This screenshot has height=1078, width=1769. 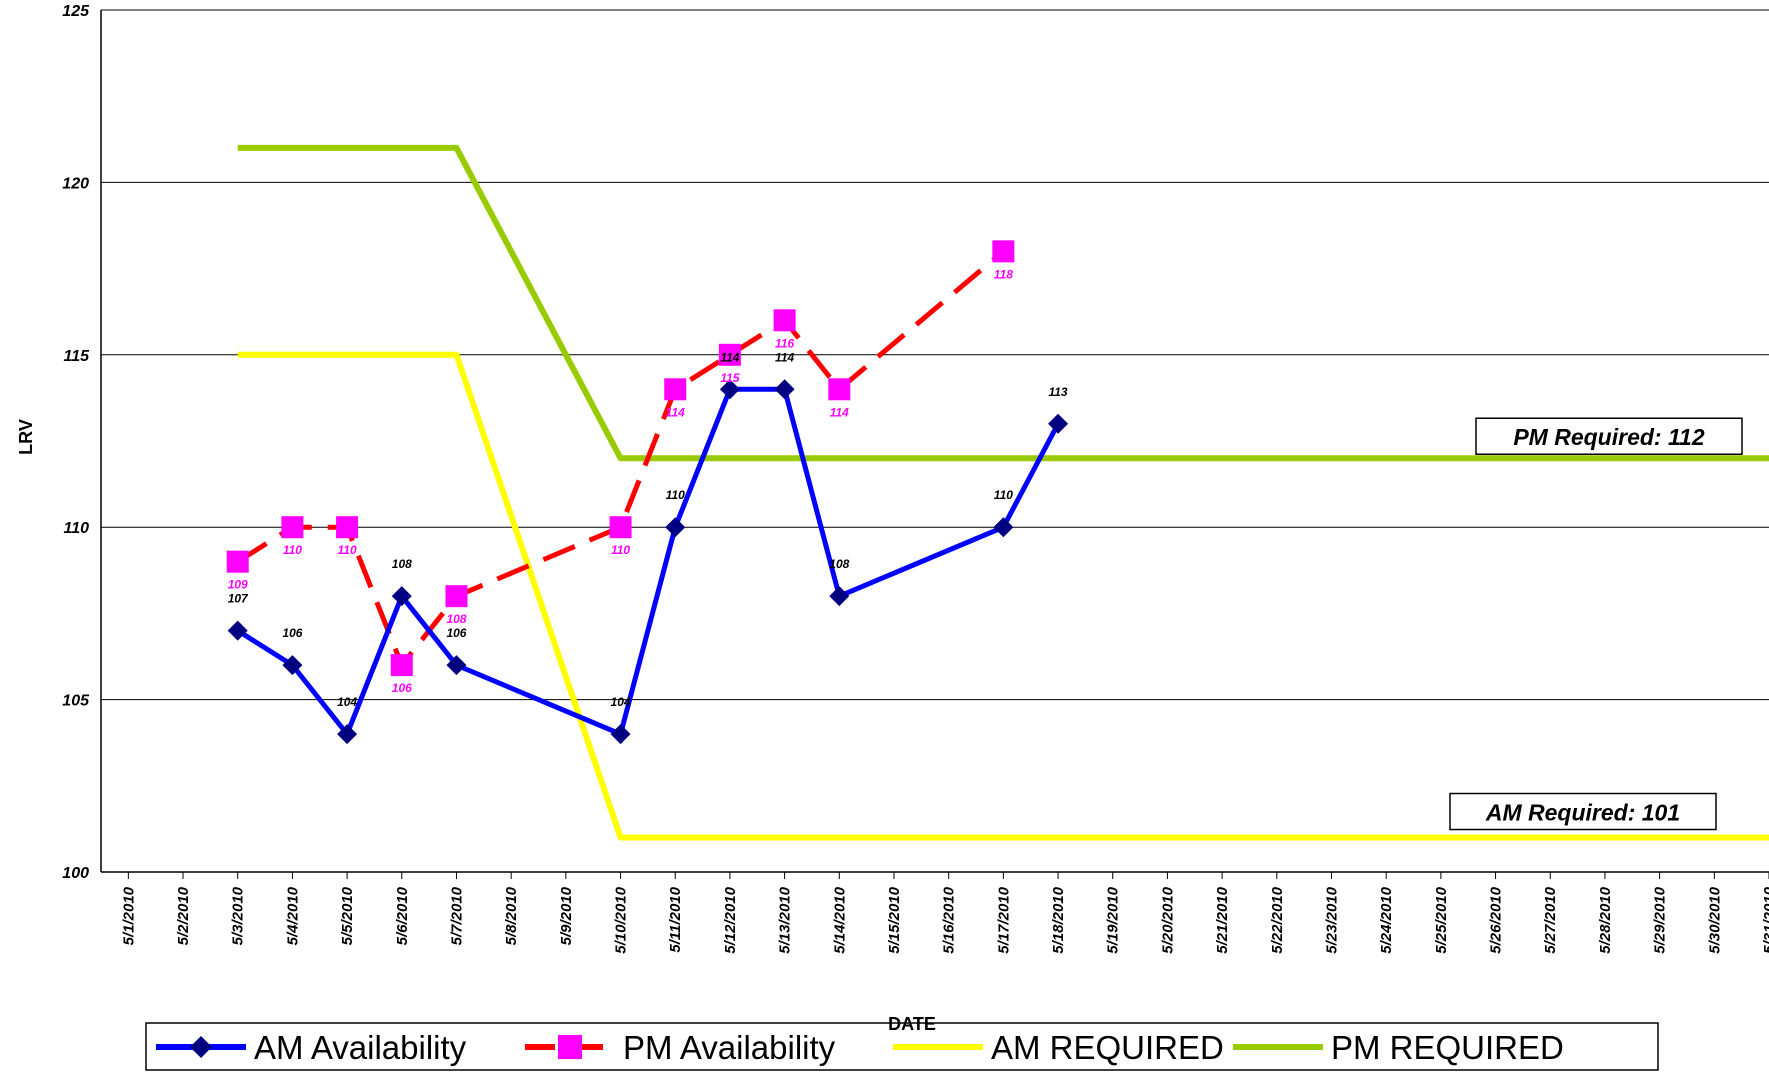 What do you see at coordinates (456, 915) in the screenshot?
I see `x-tick-label: 5/7/2010` at bounding box center [456, 915].